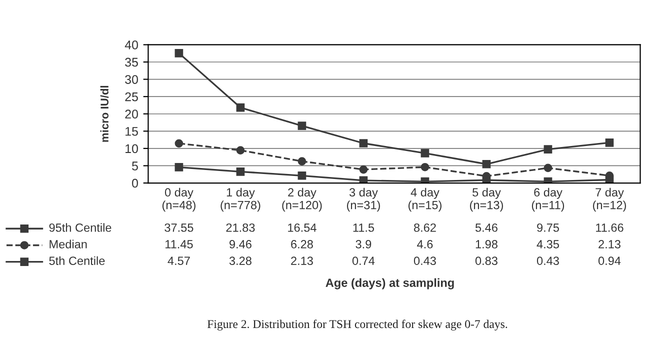  Describe the element at coordinates (487, 244) in the screenshot. I see `data-label: 1.98` at that location.